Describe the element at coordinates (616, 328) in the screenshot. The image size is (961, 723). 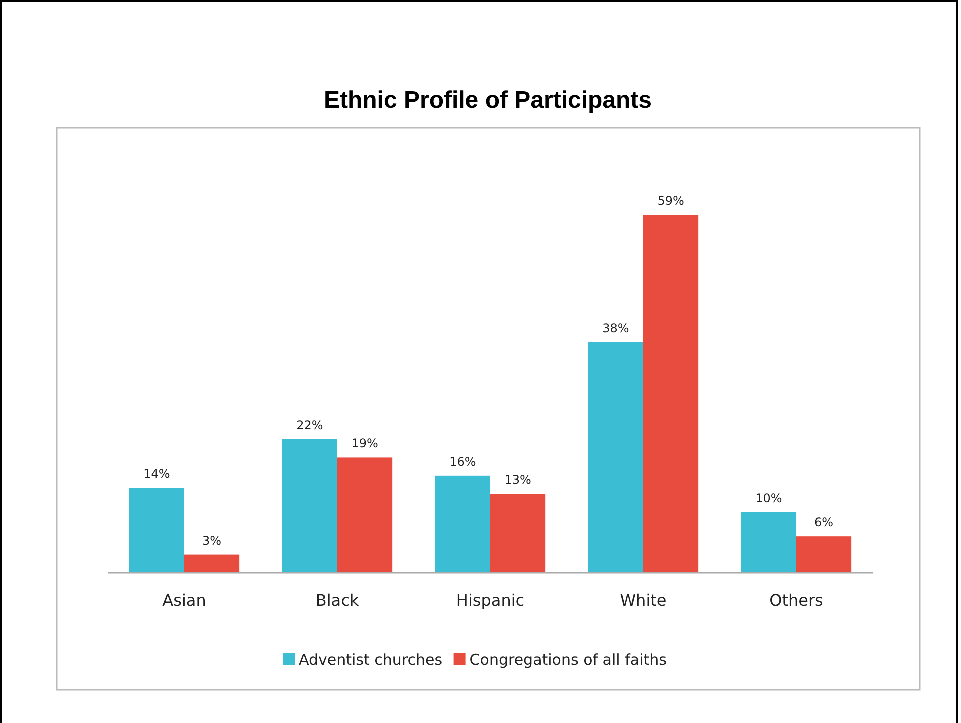
I see `data-label: 38%` at that location.